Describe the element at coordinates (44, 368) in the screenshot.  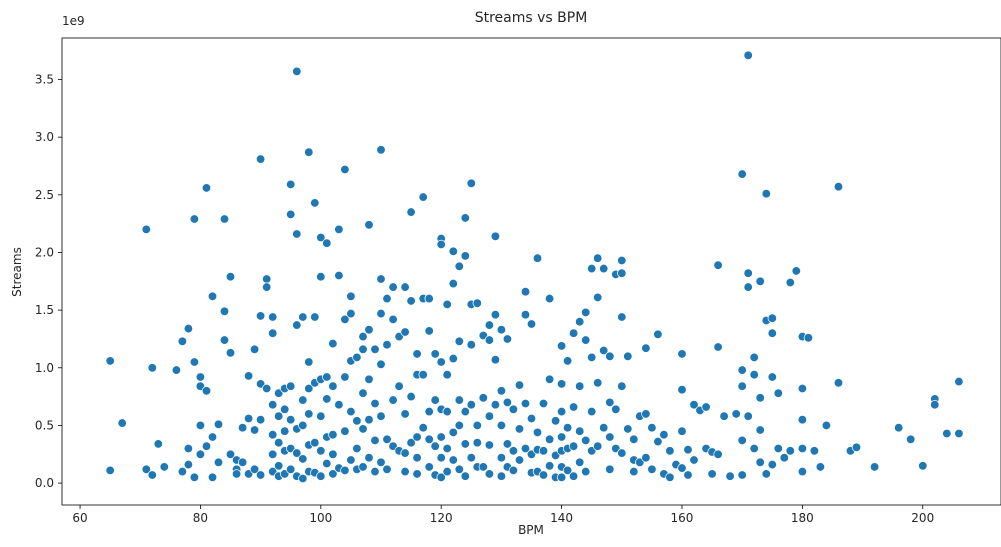
I see `y-tick-label: 1.0` at that location.